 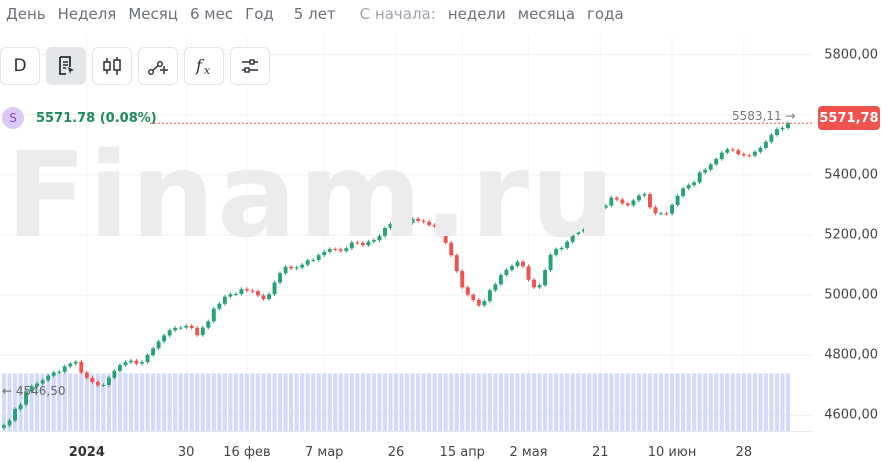 What do you see at coordinates (406, 446) in the screenshot?
I see `time-axis: 2024 30 16 фев 7 мар 26 15 апр 2 мая 21 10 июн 28` at bounding box center [406, 446].